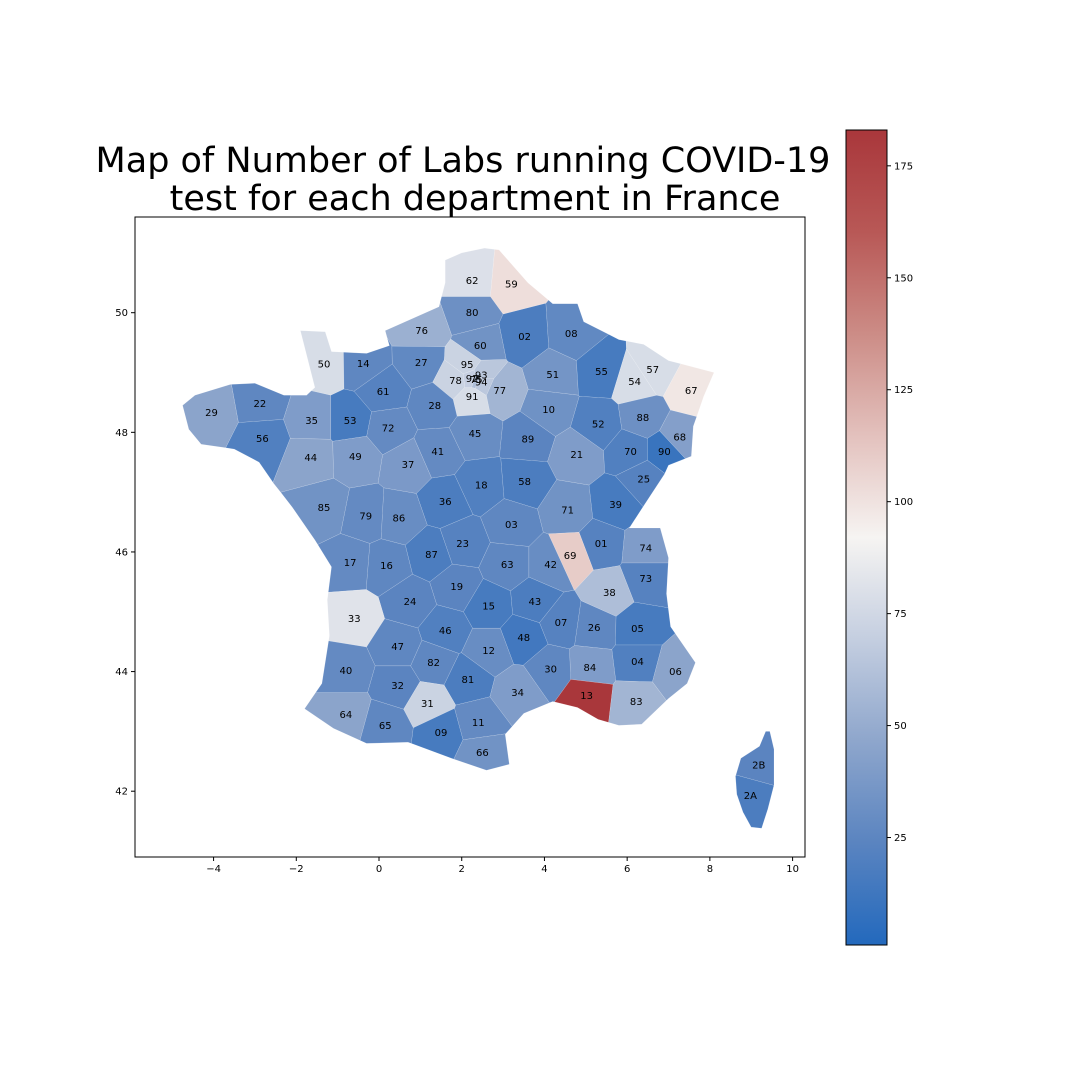 The height and width of the screenshot is (1080, 1080). Describe the element at coordinates (601, 372) in the screenshot. I see `department-label-55: 55` at that location.